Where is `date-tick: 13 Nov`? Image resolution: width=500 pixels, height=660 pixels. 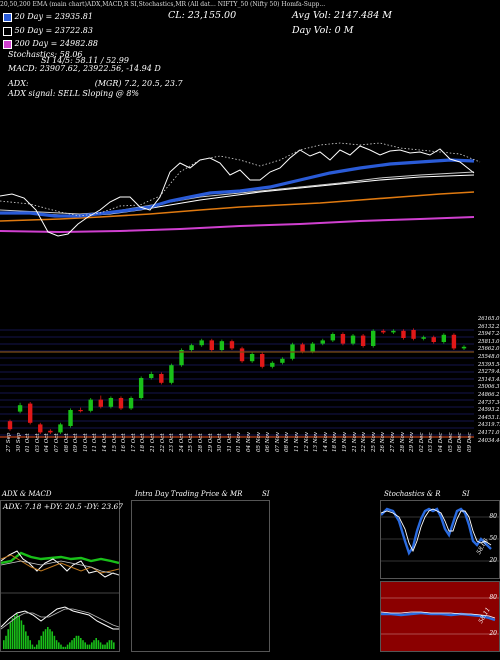
date-tick: 13 Nov is located at coordinates (316, 442).